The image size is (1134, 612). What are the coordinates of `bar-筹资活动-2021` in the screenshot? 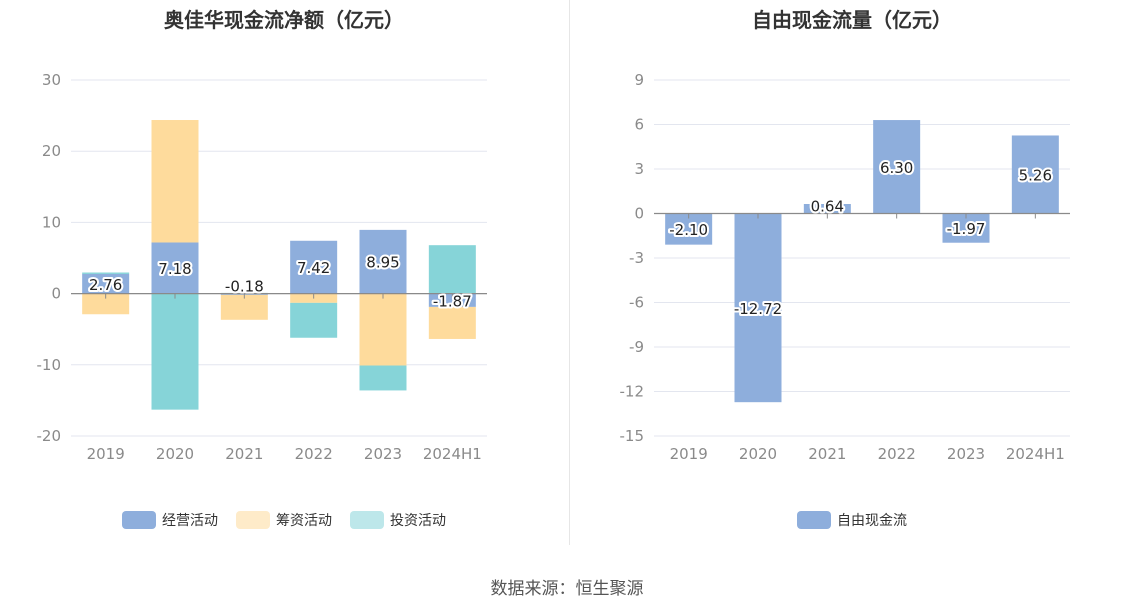 It's located at (244, 307).